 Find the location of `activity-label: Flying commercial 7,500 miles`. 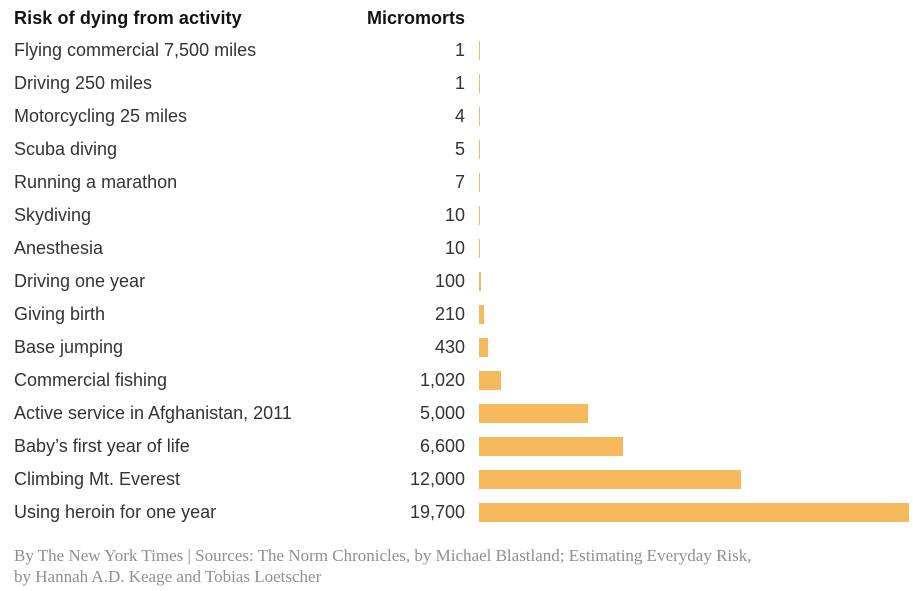

activity-label: Flying commercial 7,500 miles is located at coordinates (135, 50).